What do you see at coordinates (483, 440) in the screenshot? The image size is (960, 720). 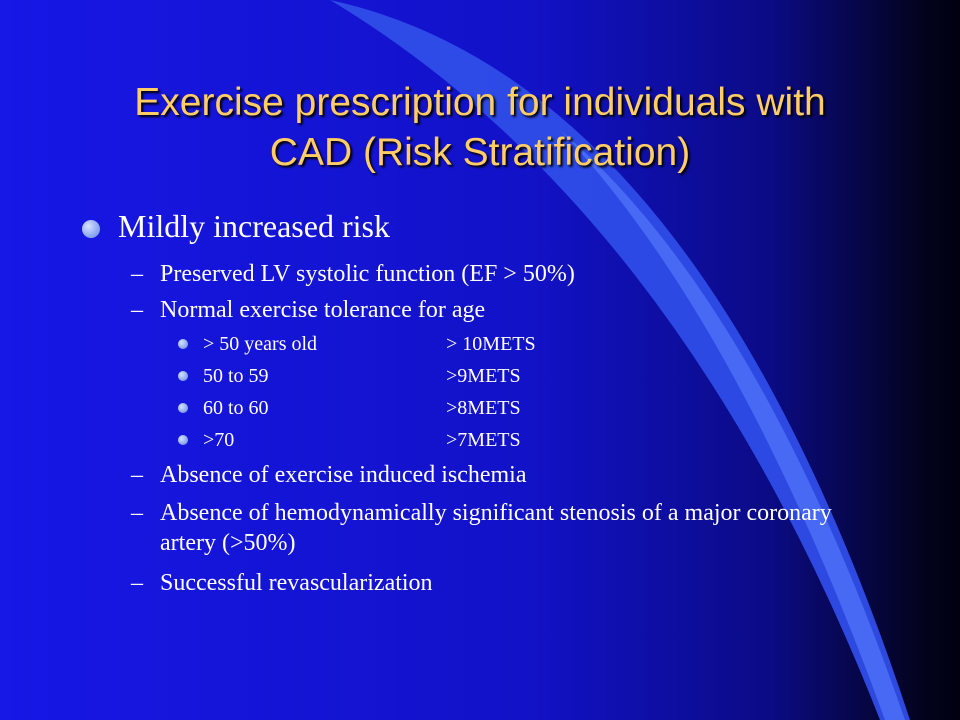 I see `mets-value: >7METS` at bounding box center [483, 440].